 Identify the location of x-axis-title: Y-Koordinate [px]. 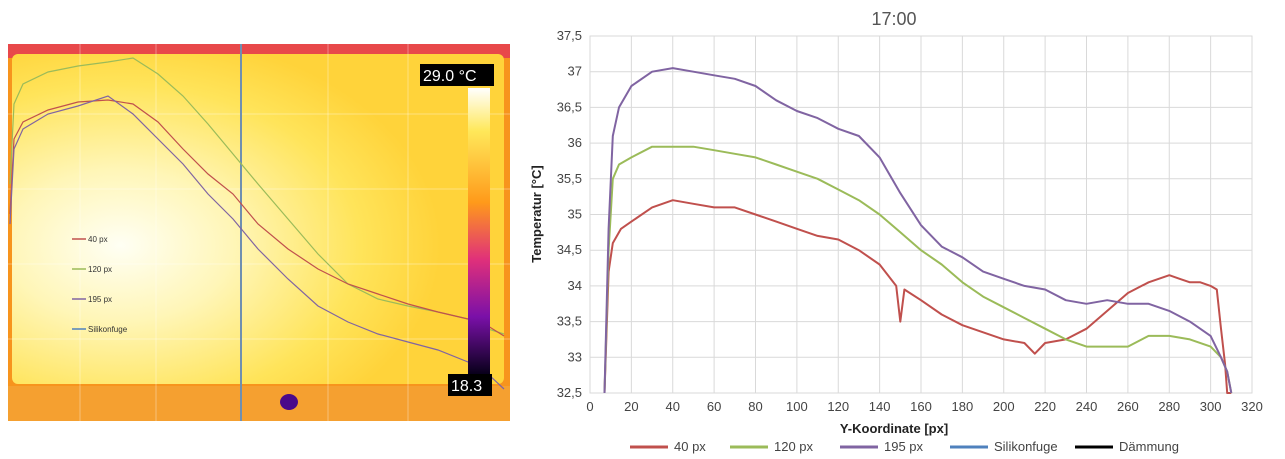
(894, 428).